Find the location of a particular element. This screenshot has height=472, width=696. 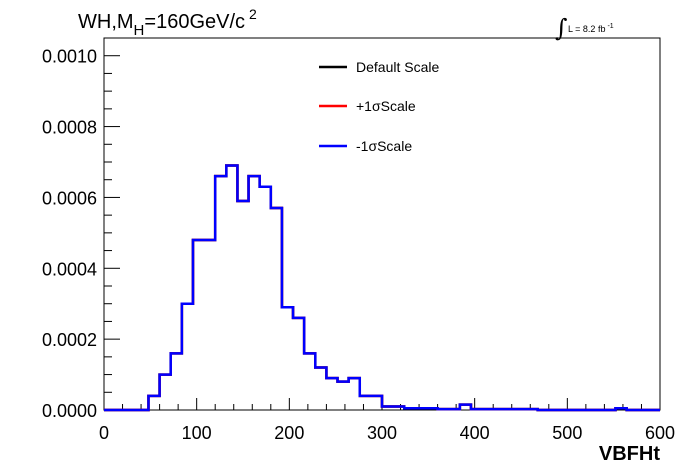

lumi-label: L = 8.2 fb -1 is located at coordinates (591, 28).